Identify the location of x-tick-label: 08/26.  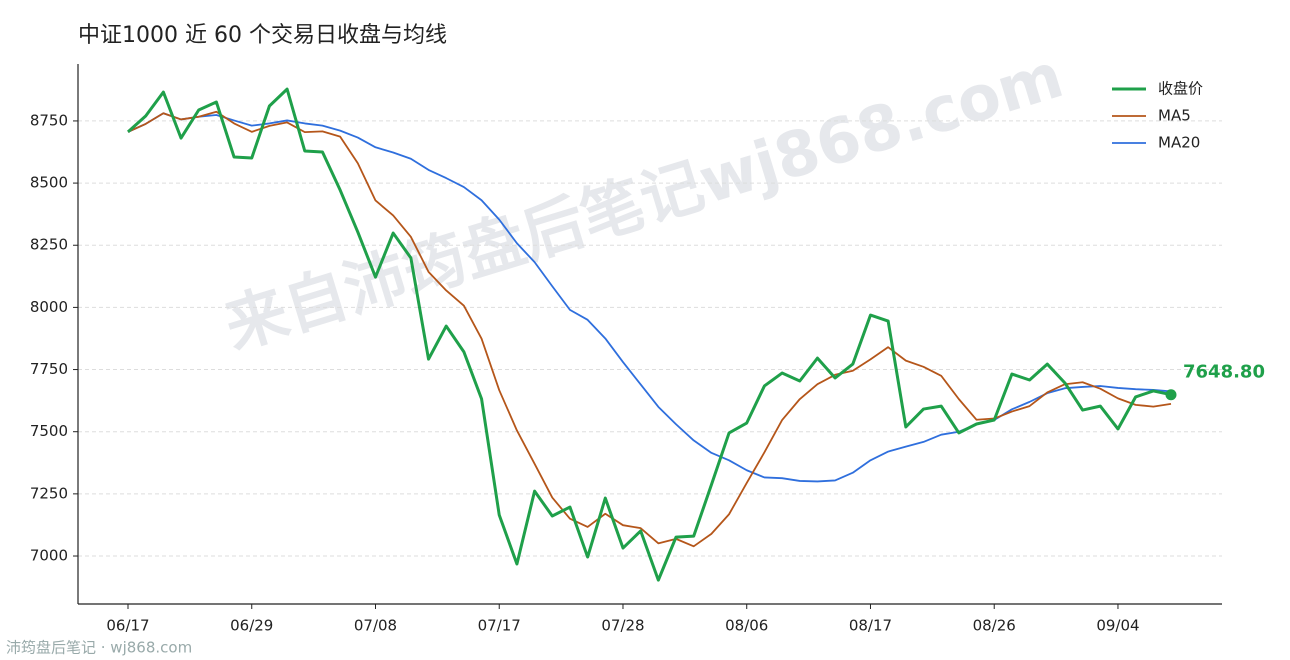
(994, 626).